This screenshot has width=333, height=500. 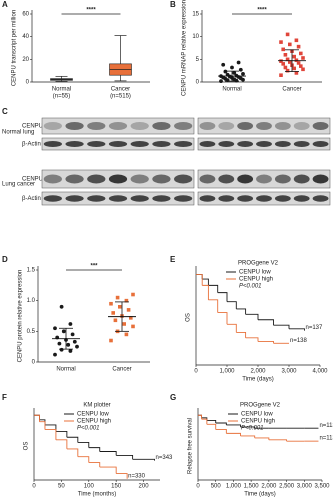 What do you see at coordinates (61, 487) in the screenshot?
I see `x-tick-label: 50` at bounding box center [61, 487].